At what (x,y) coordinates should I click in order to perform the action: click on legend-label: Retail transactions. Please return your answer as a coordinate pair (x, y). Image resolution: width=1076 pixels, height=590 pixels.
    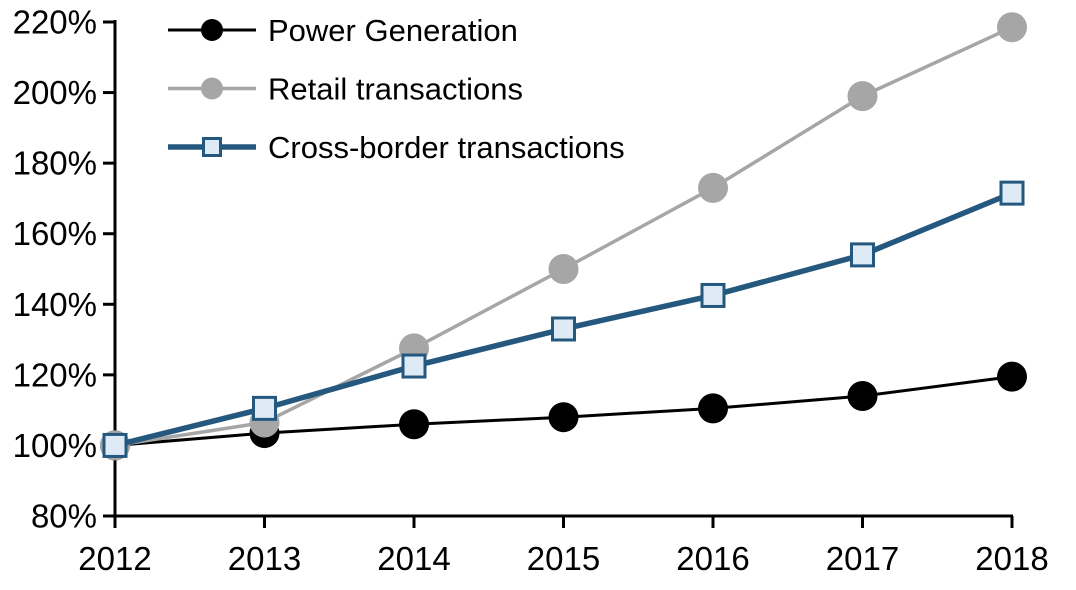
    Looking at the image, I should click on (395, 89).